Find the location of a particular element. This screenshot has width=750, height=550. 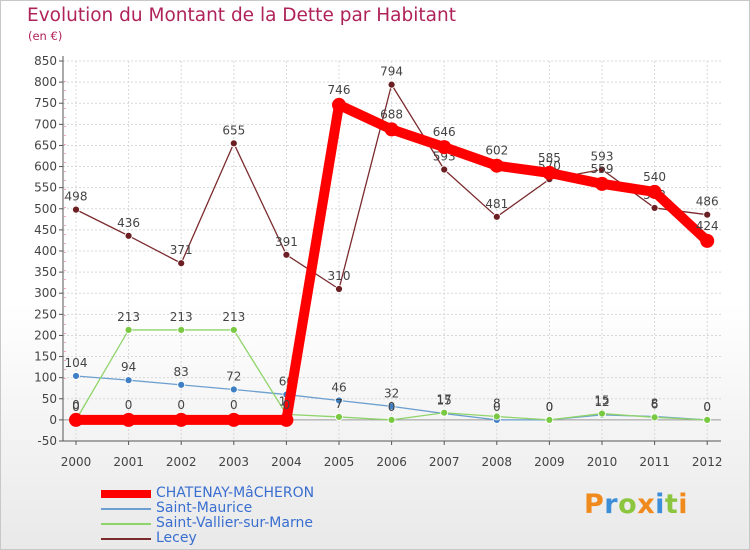

data-label: 481 is located at coordinates (496, 204).